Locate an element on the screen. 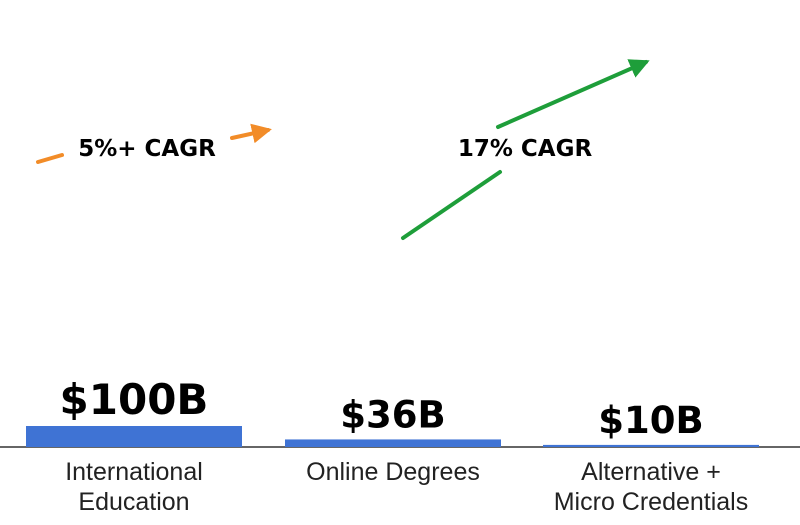  category-label-1-line-1: International is located at coordinates (134, 472).